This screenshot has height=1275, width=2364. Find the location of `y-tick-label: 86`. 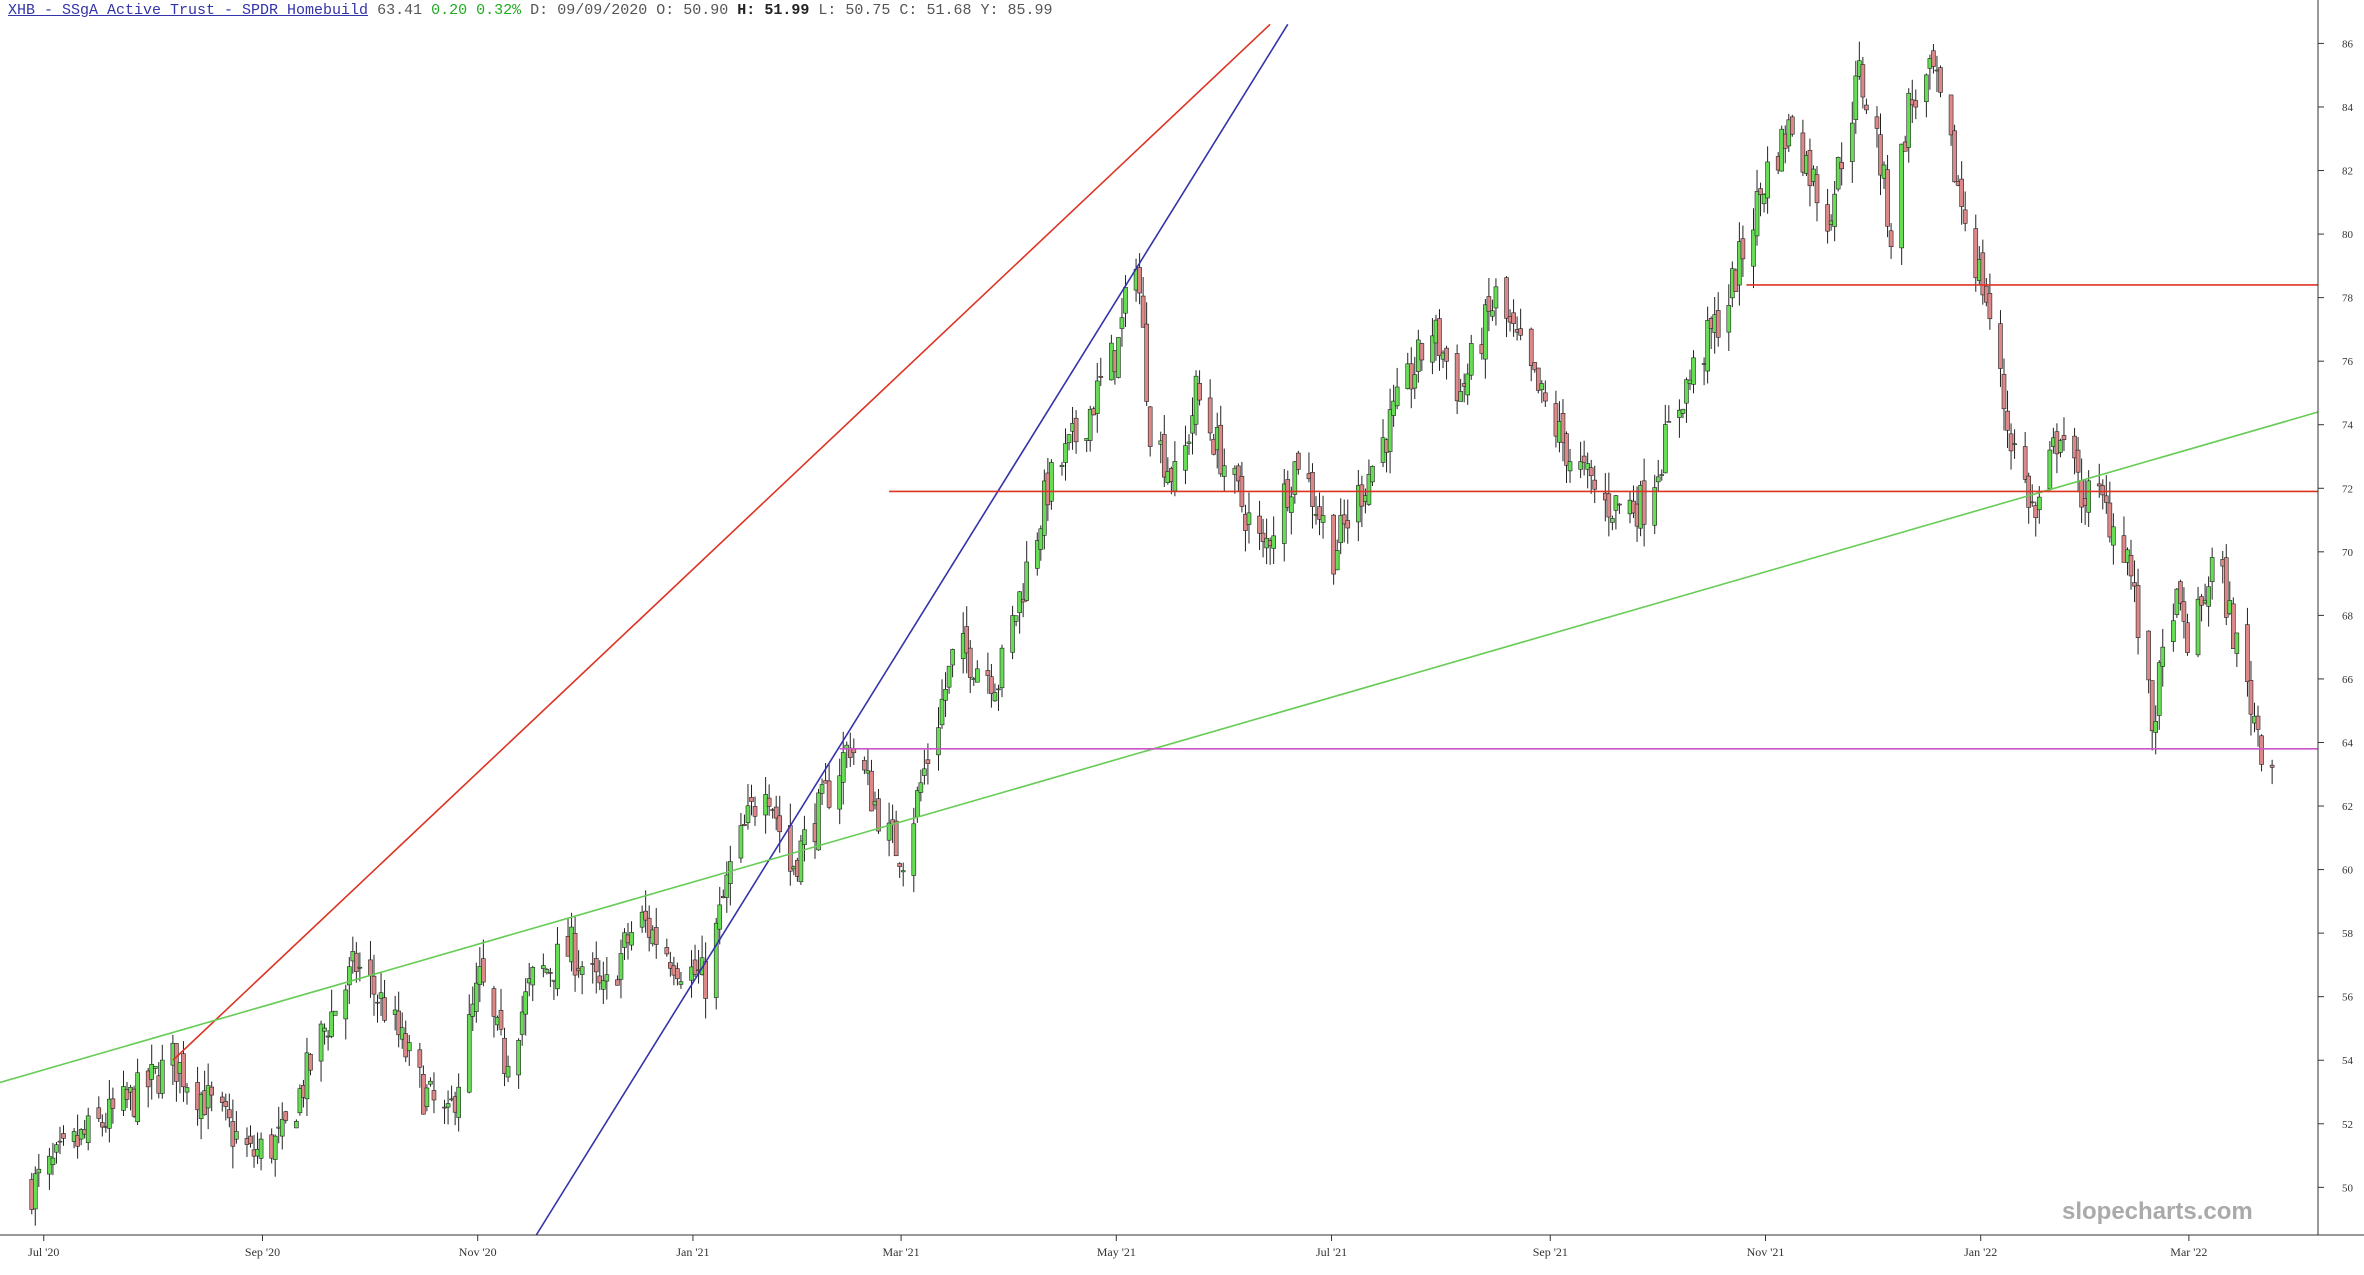

y-tick-label: 86 is located at coordinates (2348, 44).